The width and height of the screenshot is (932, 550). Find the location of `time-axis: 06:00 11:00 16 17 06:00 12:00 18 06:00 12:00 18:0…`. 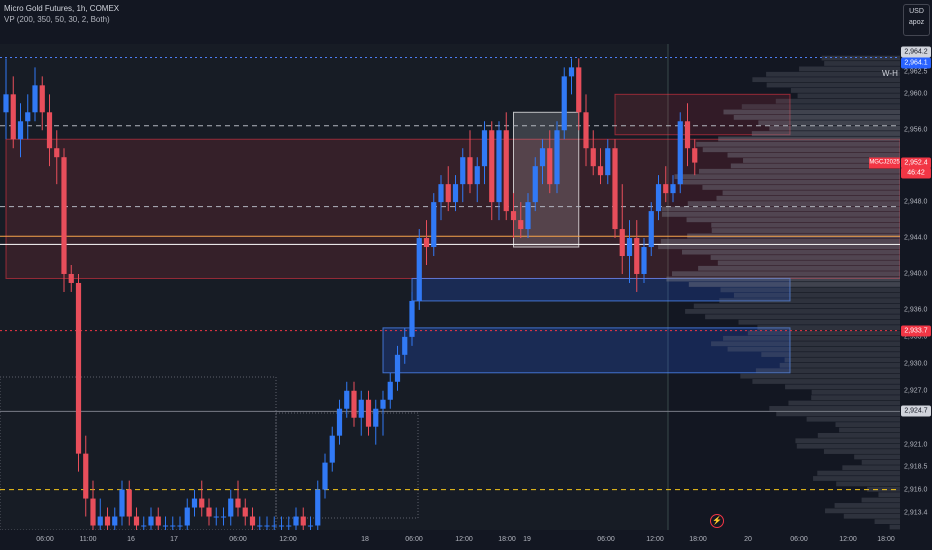

time-axis: 06:00 11:00 16 17 06:00 12:00 18 06:00 12:00 18:0… is located at coordinates (450, 540).